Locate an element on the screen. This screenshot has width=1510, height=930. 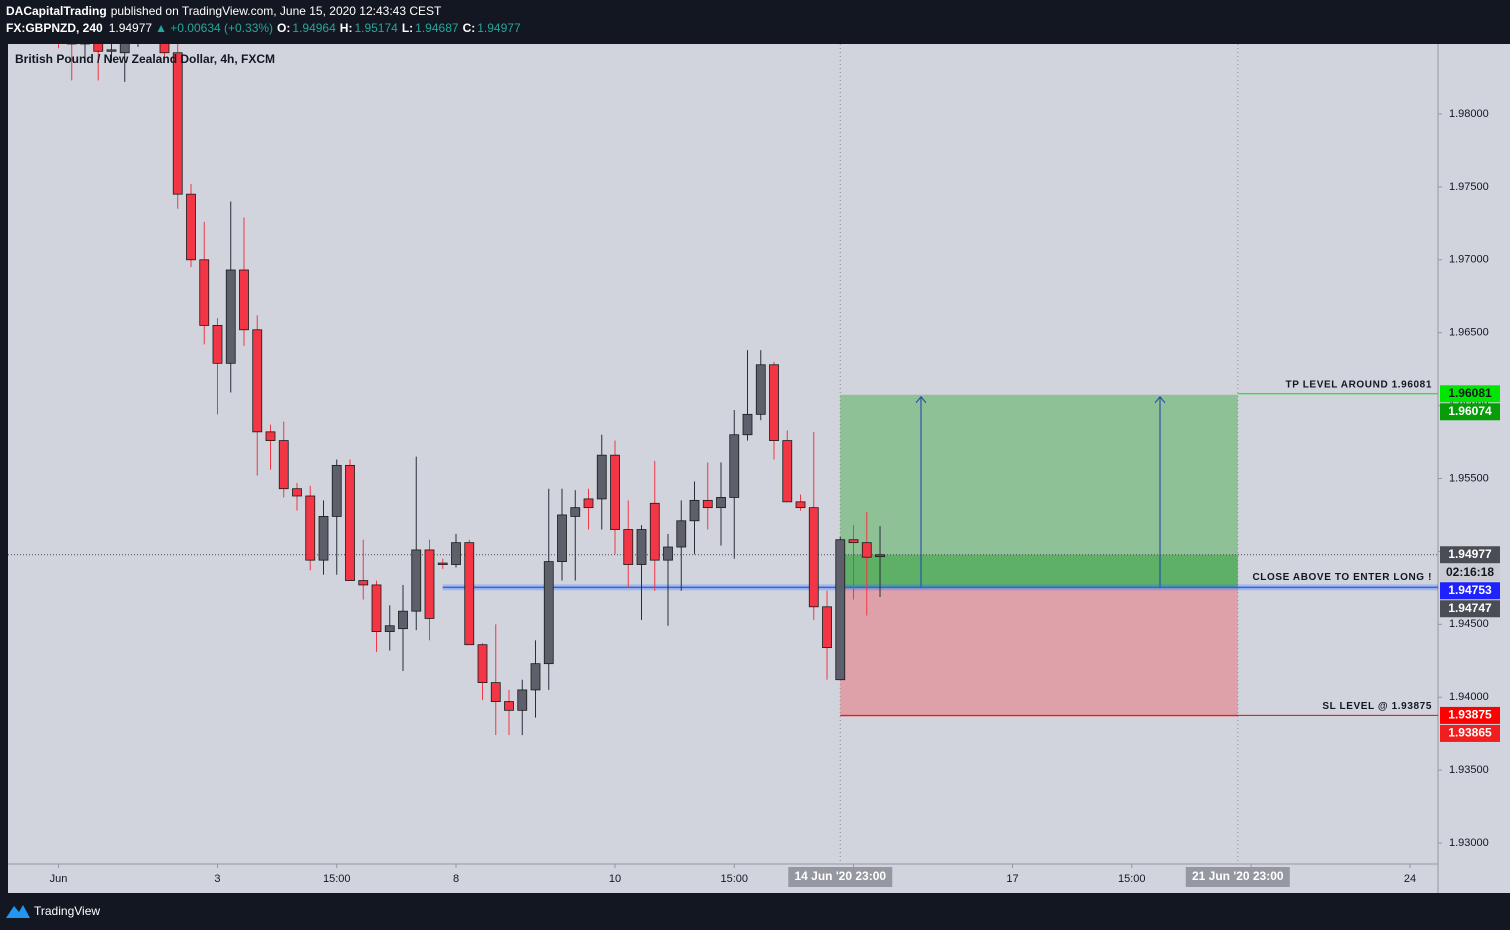
loss-zone is located at coordinates (1039, 652).